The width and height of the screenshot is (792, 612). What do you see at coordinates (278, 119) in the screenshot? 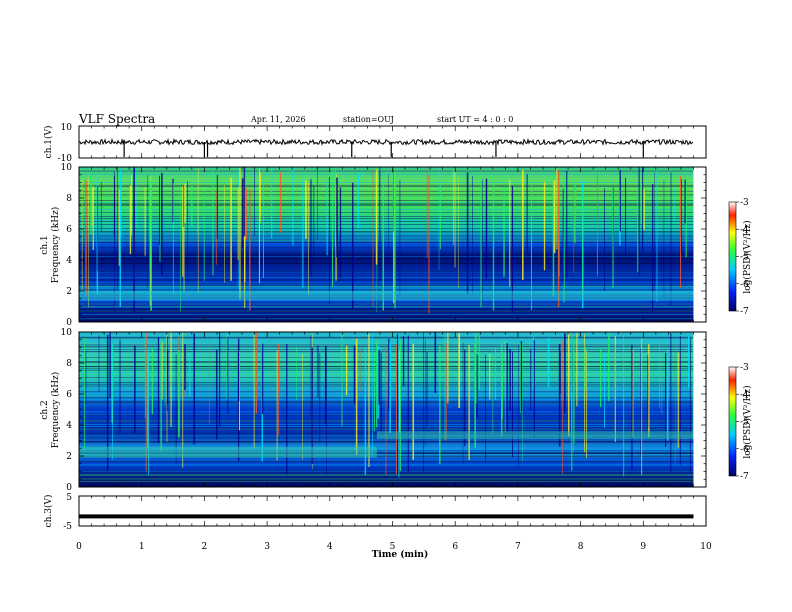
I see `date-label: Apr. 11, 2026` at bounding box center [278, 119].